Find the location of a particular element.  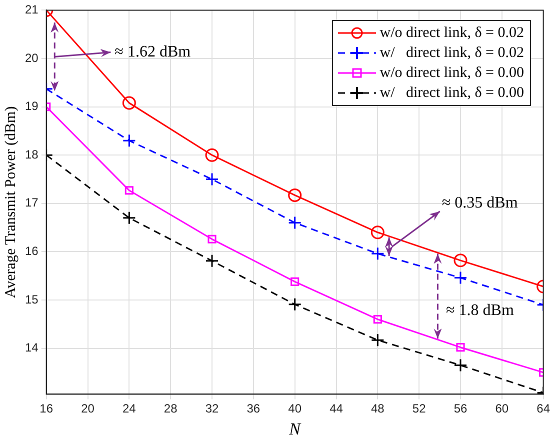

x-tick-label: 24 is located at coordinates (129, 409).